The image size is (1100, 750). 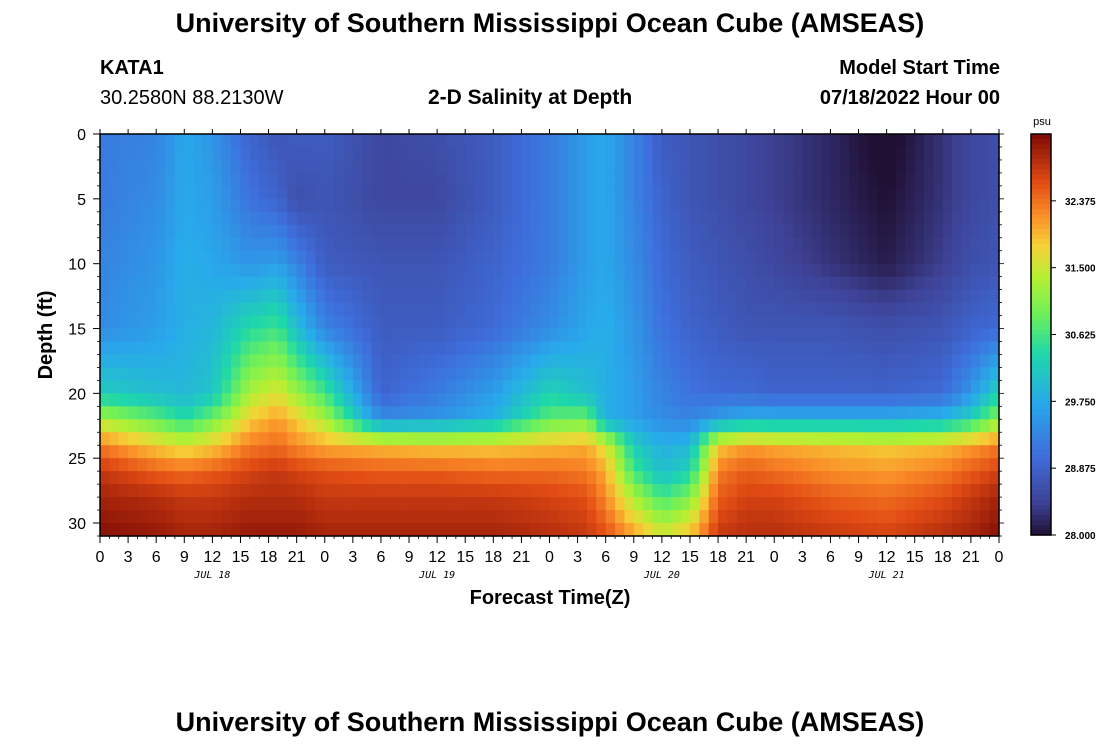 What do you see at coordinates (211, 575) in the screenshot?
I see `date-label: JUL 18` at bounding box center [211, 575].